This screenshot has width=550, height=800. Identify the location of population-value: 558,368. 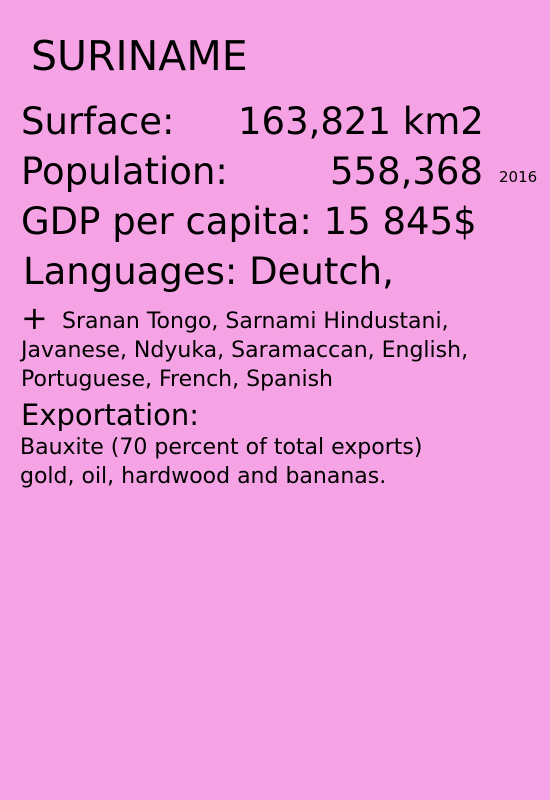
(407, 171).